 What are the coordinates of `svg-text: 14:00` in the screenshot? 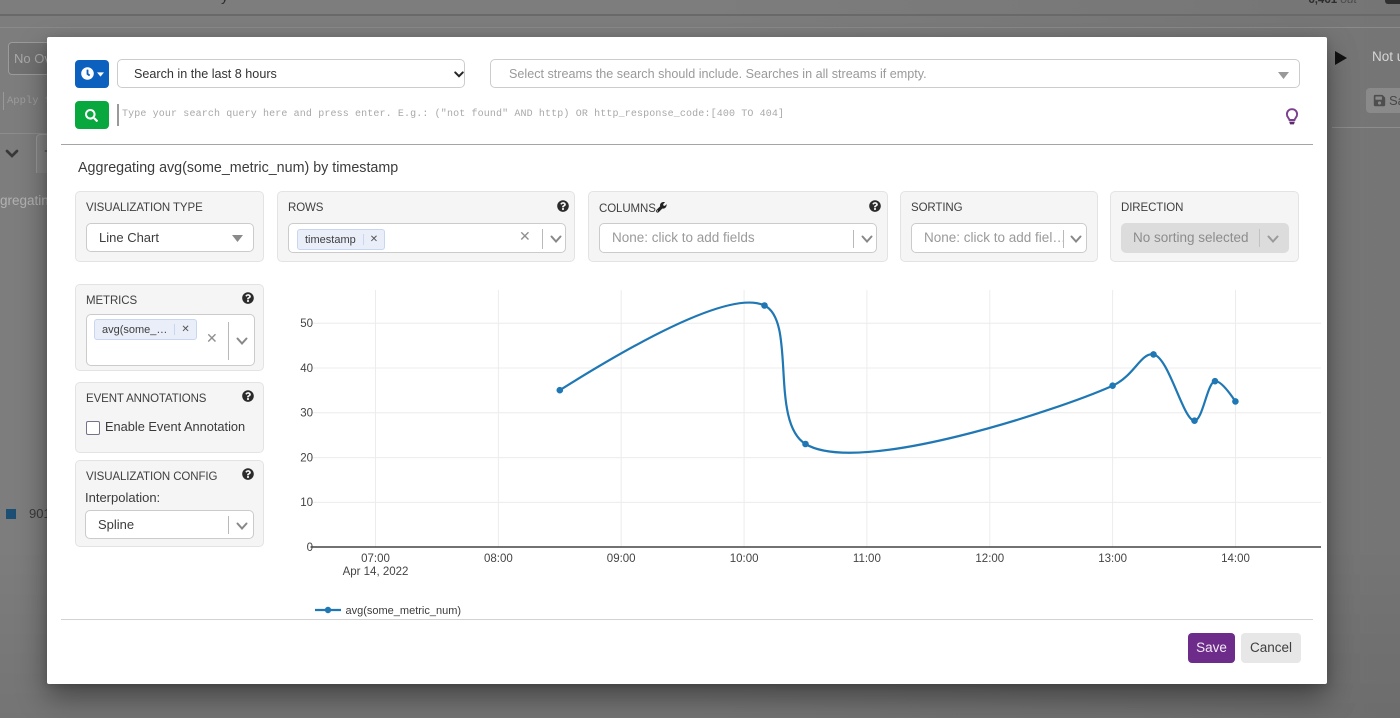 It's located at (1235, 559).